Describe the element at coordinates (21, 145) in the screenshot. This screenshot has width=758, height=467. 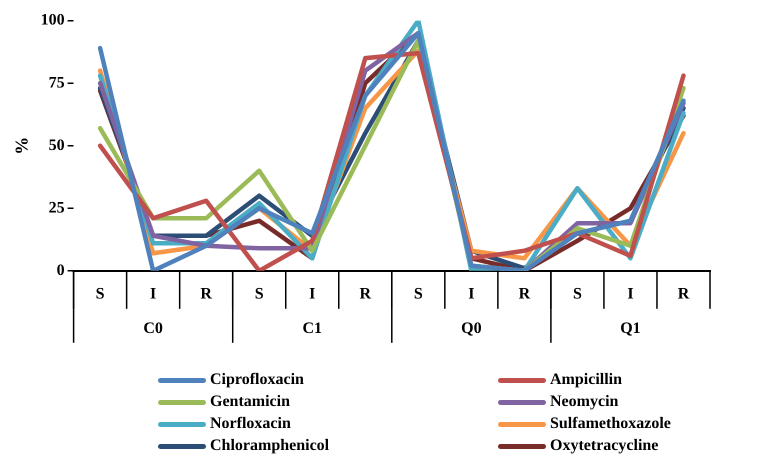
I see `y-axis-title: %` at that location.